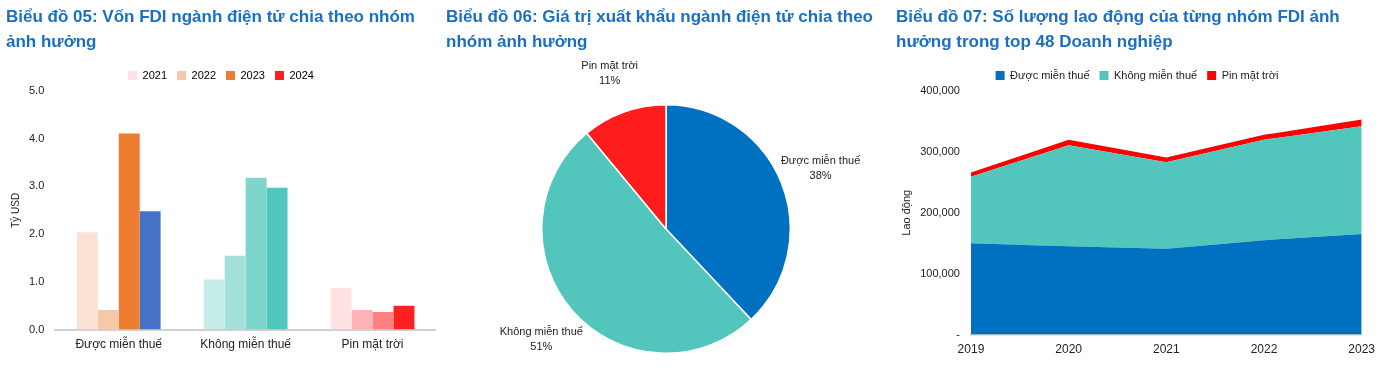 Image resolution: width=1398 pixels, height=373 pixels. What do you see at coordinates (940, 90) in the screenshot?
I see `y-tick-label: 400,000` at bounding box center [940, 90].